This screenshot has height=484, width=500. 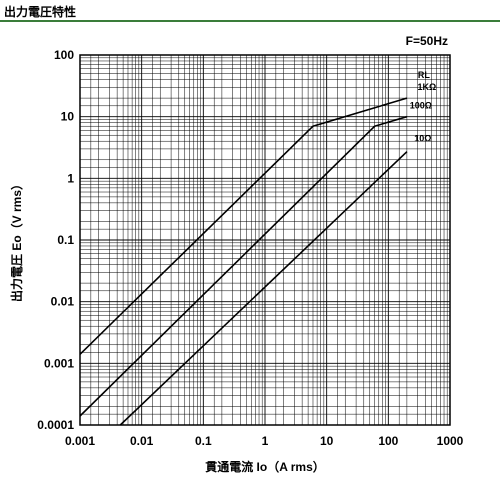 What do you see at coordinates (63, 302) in the screenshot?
I see `y-tick-label: 0.01` at bounding box center [63, 302].